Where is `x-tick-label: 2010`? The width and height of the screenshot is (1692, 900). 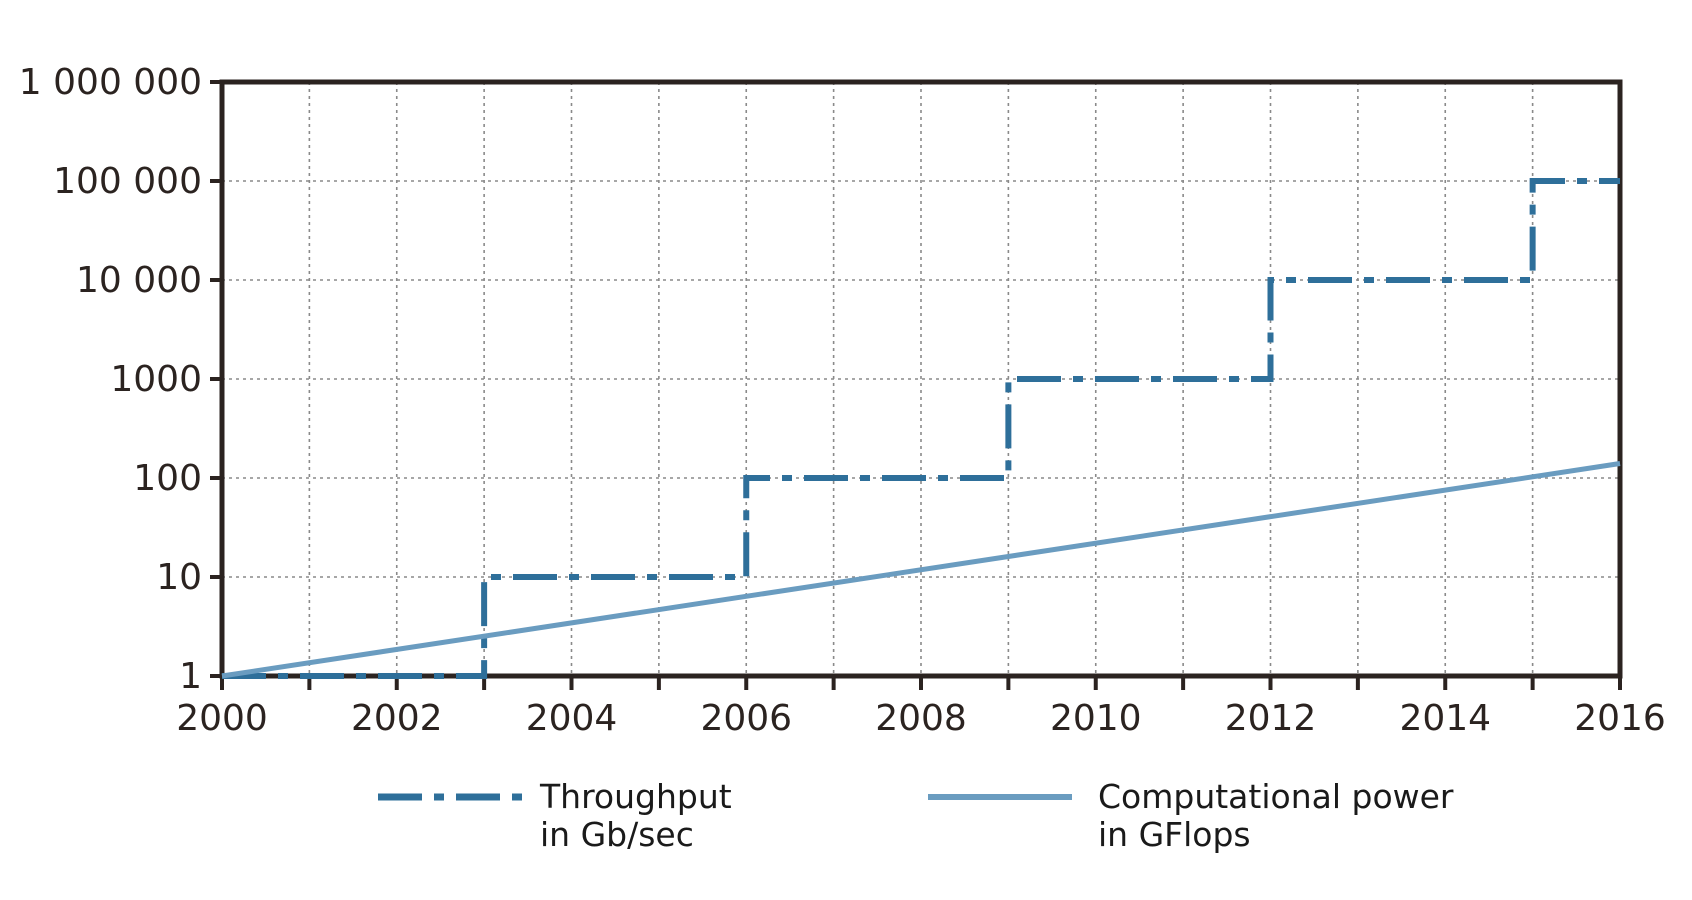
x-tick-label: 2010 is located at coordinates (1096, 718).